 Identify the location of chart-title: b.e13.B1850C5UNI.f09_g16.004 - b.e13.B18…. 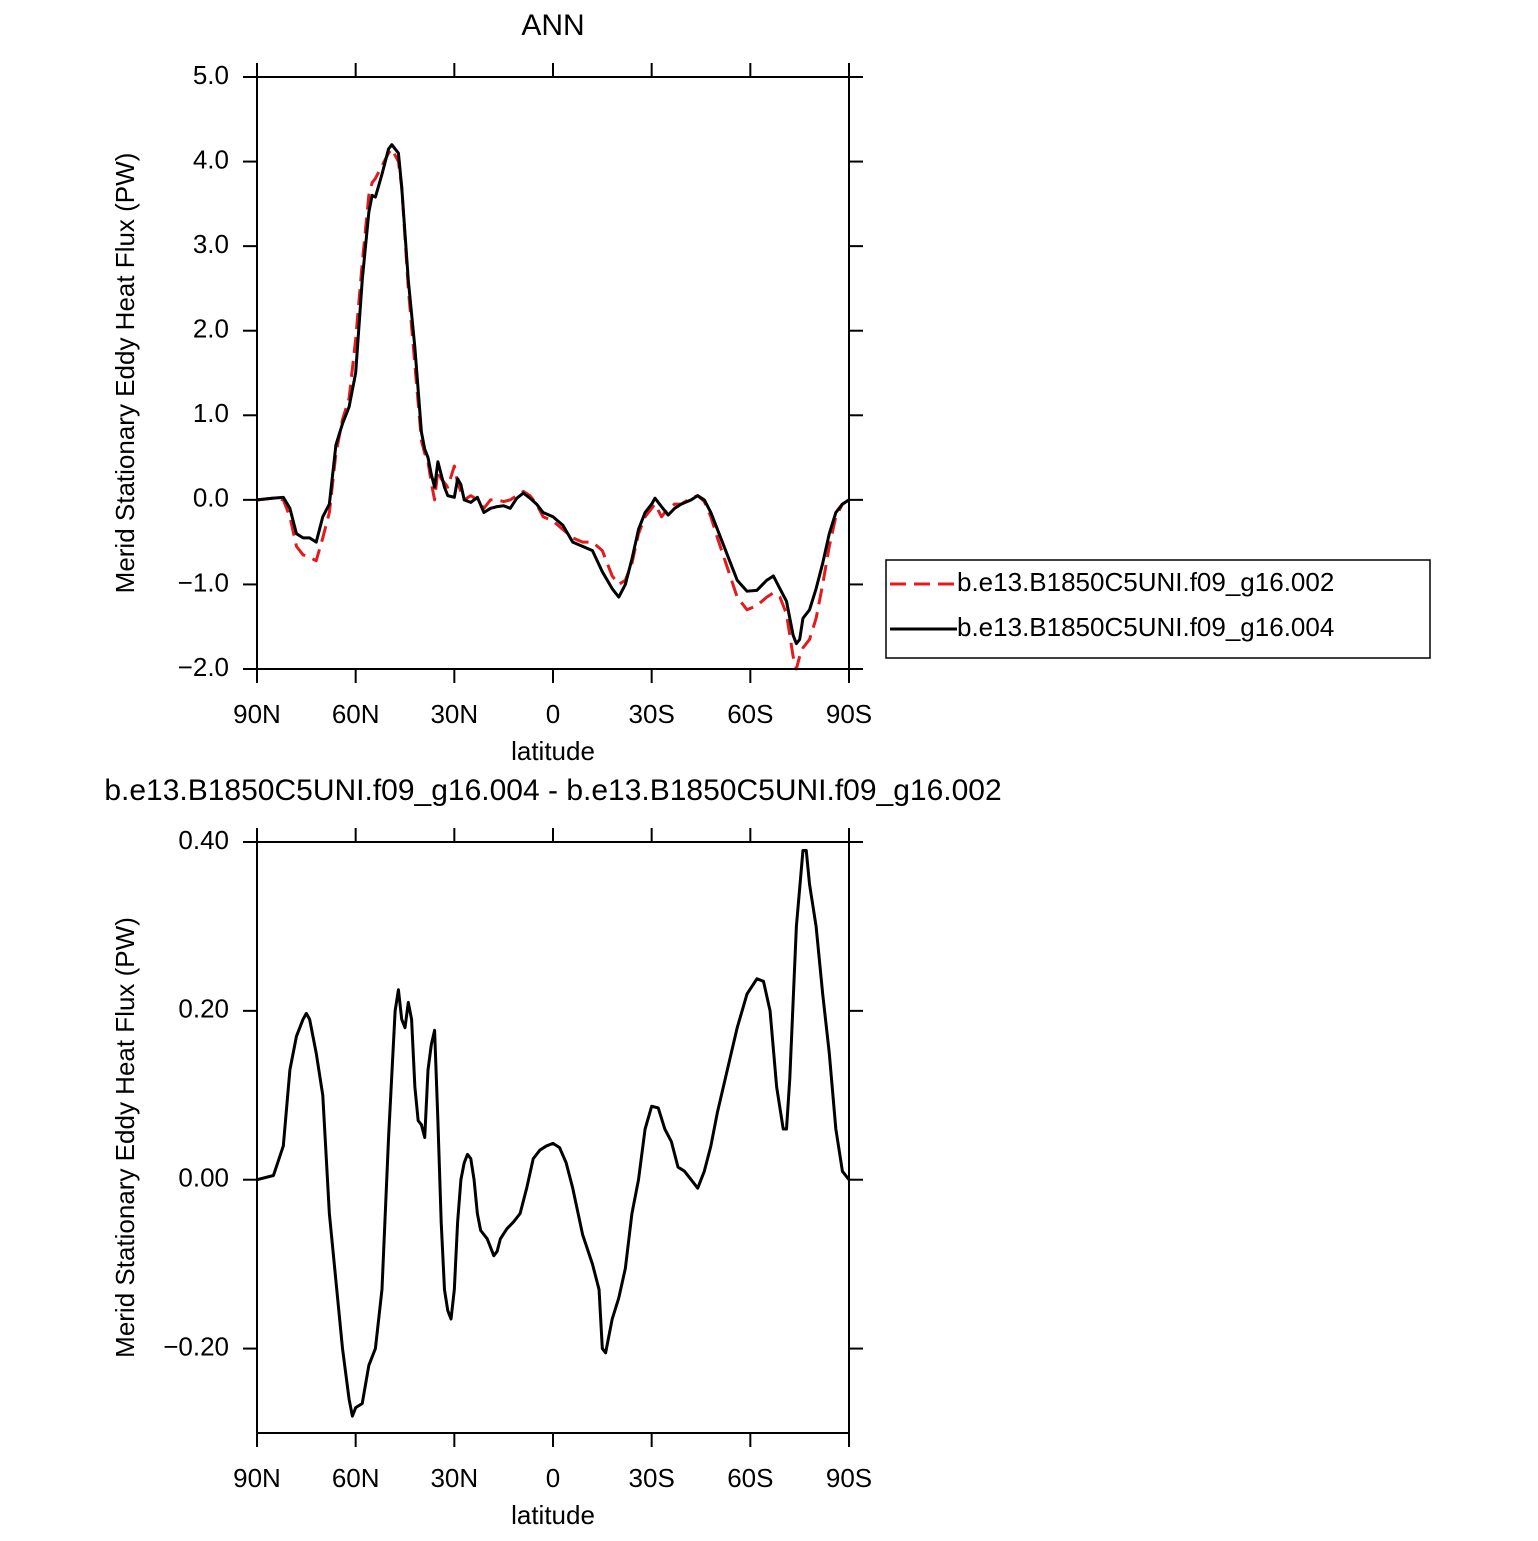
(552, 790).